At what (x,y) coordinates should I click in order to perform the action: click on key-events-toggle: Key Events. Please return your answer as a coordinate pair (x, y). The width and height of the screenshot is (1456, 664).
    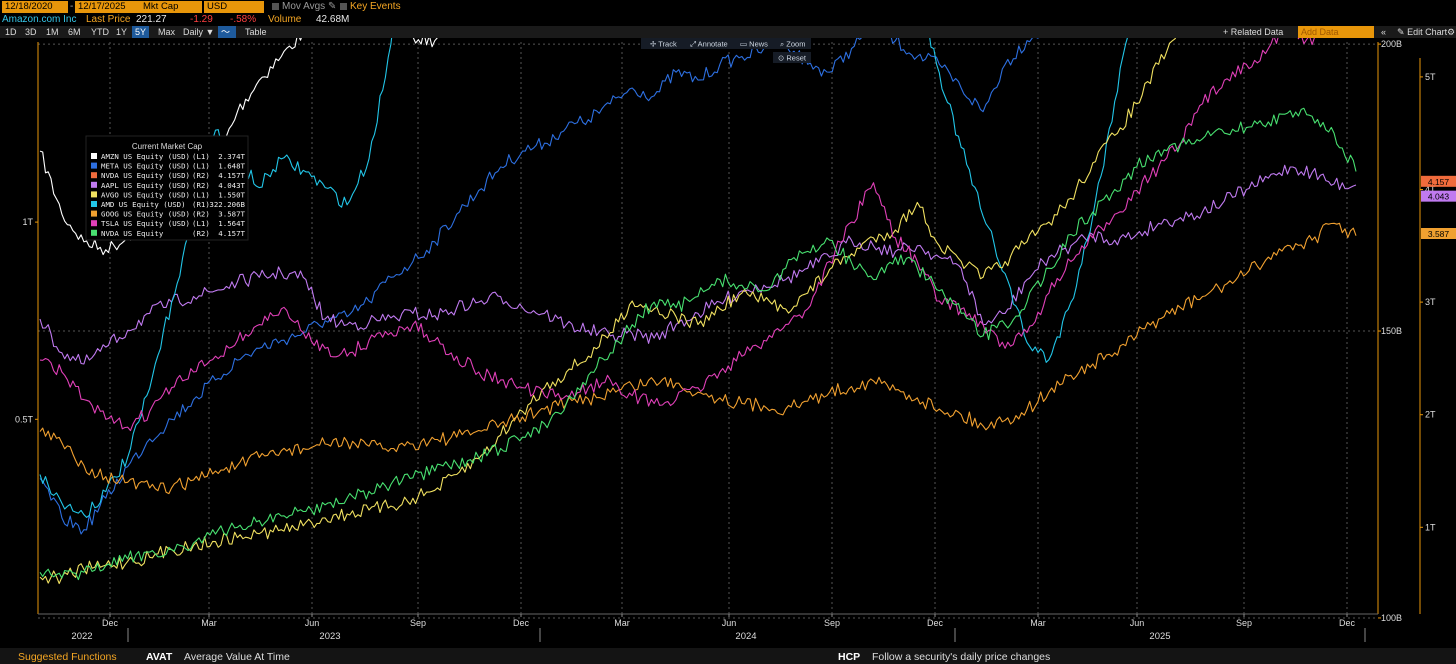
    Looking at the image, I should click on (370, 7).